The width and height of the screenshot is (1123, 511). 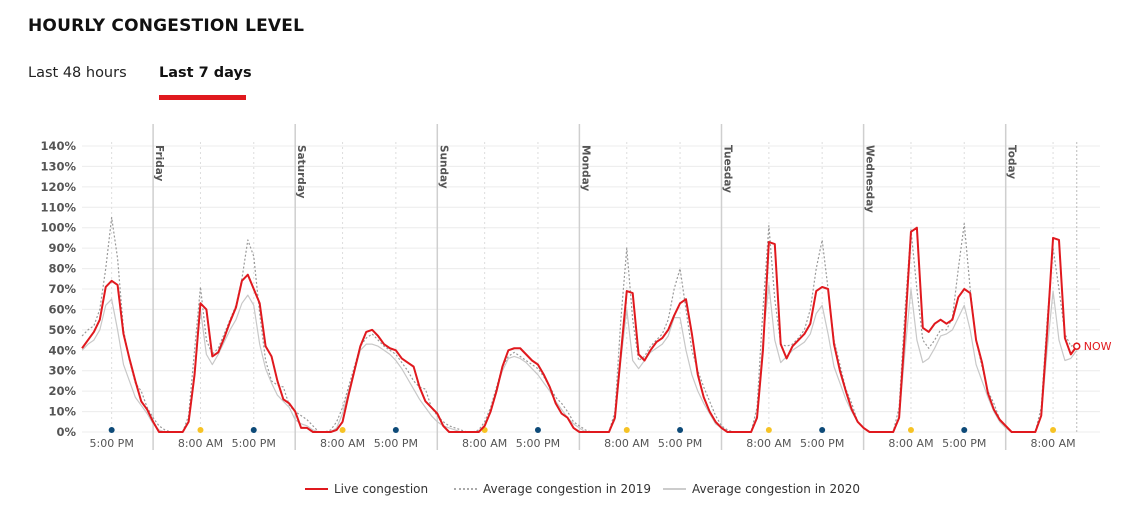 What do you see at coordinates (728, 169) in the screenshot?
I see `day-label: Tuesday` at bounding box center [728, 169].